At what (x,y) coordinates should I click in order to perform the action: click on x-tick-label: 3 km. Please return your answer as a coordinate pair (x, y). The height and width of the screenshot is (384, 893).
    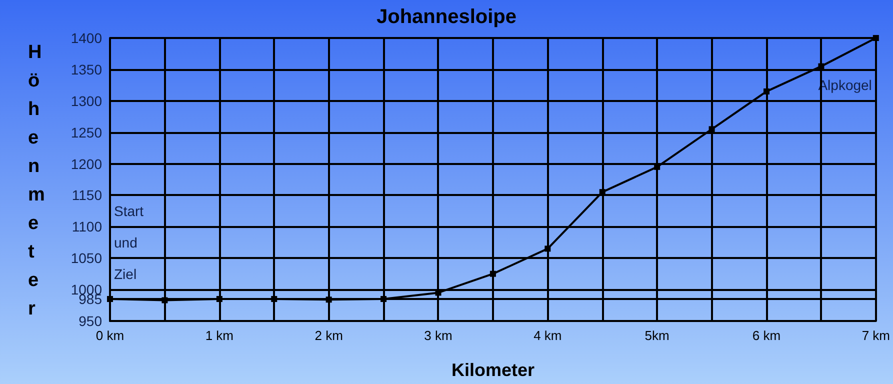
    Looking at the image, I should click on (438, 335).